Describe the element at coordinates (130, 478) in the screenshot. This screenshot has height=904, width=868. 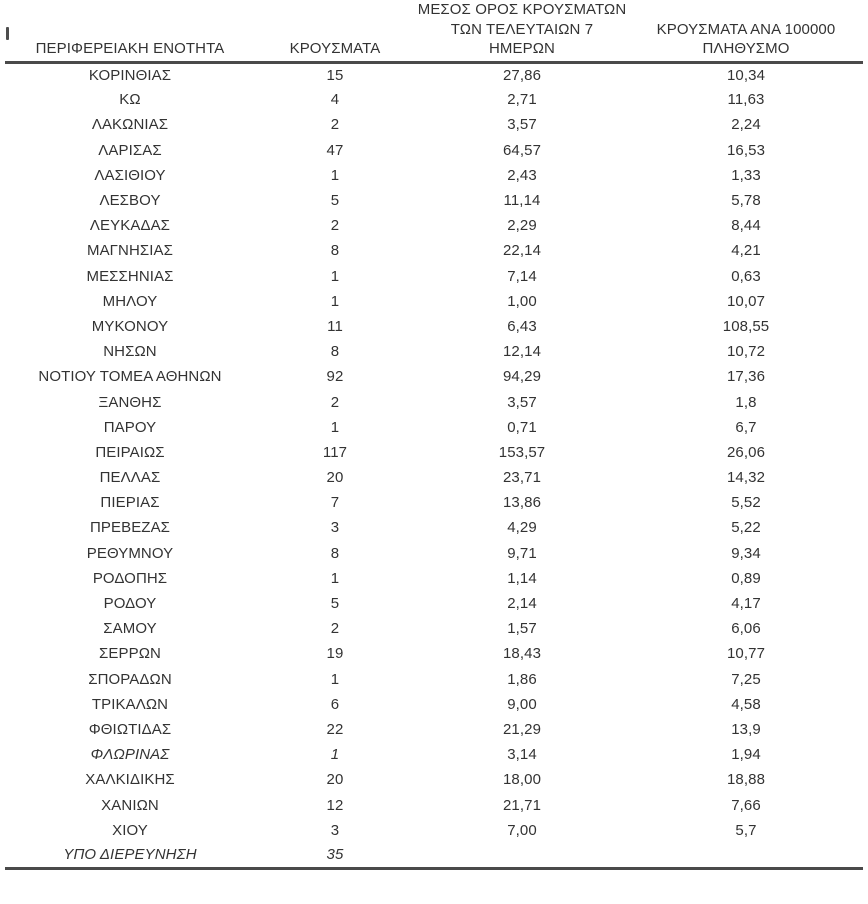
I see `region-cell: ΠΕΛΛΑΣ` at that location.